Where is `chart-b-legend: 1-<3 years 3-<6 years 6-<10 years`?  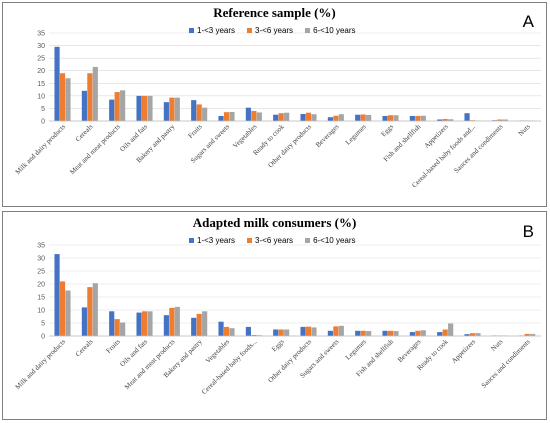 chart-b-legend: 1-<3 years 3-<6 years 6-<10 years is located at coordinates (272, 240).